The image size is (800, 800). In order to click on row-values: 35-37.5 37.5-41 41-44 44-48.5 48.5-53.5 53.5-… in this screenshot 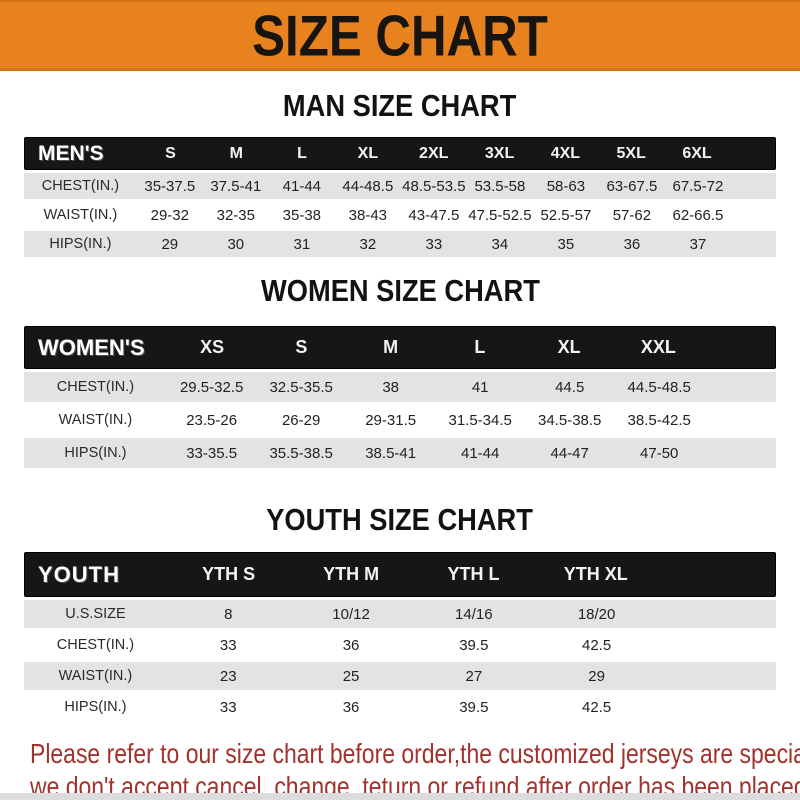, I will do `click(434, 186)`.